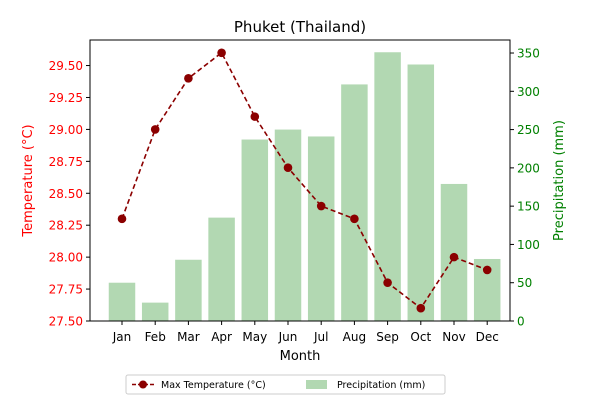 The image size is (600, 400). Describe the element at coordinates (528, 130) in the screenshot. I see `right-tick-label: 250` at that location.